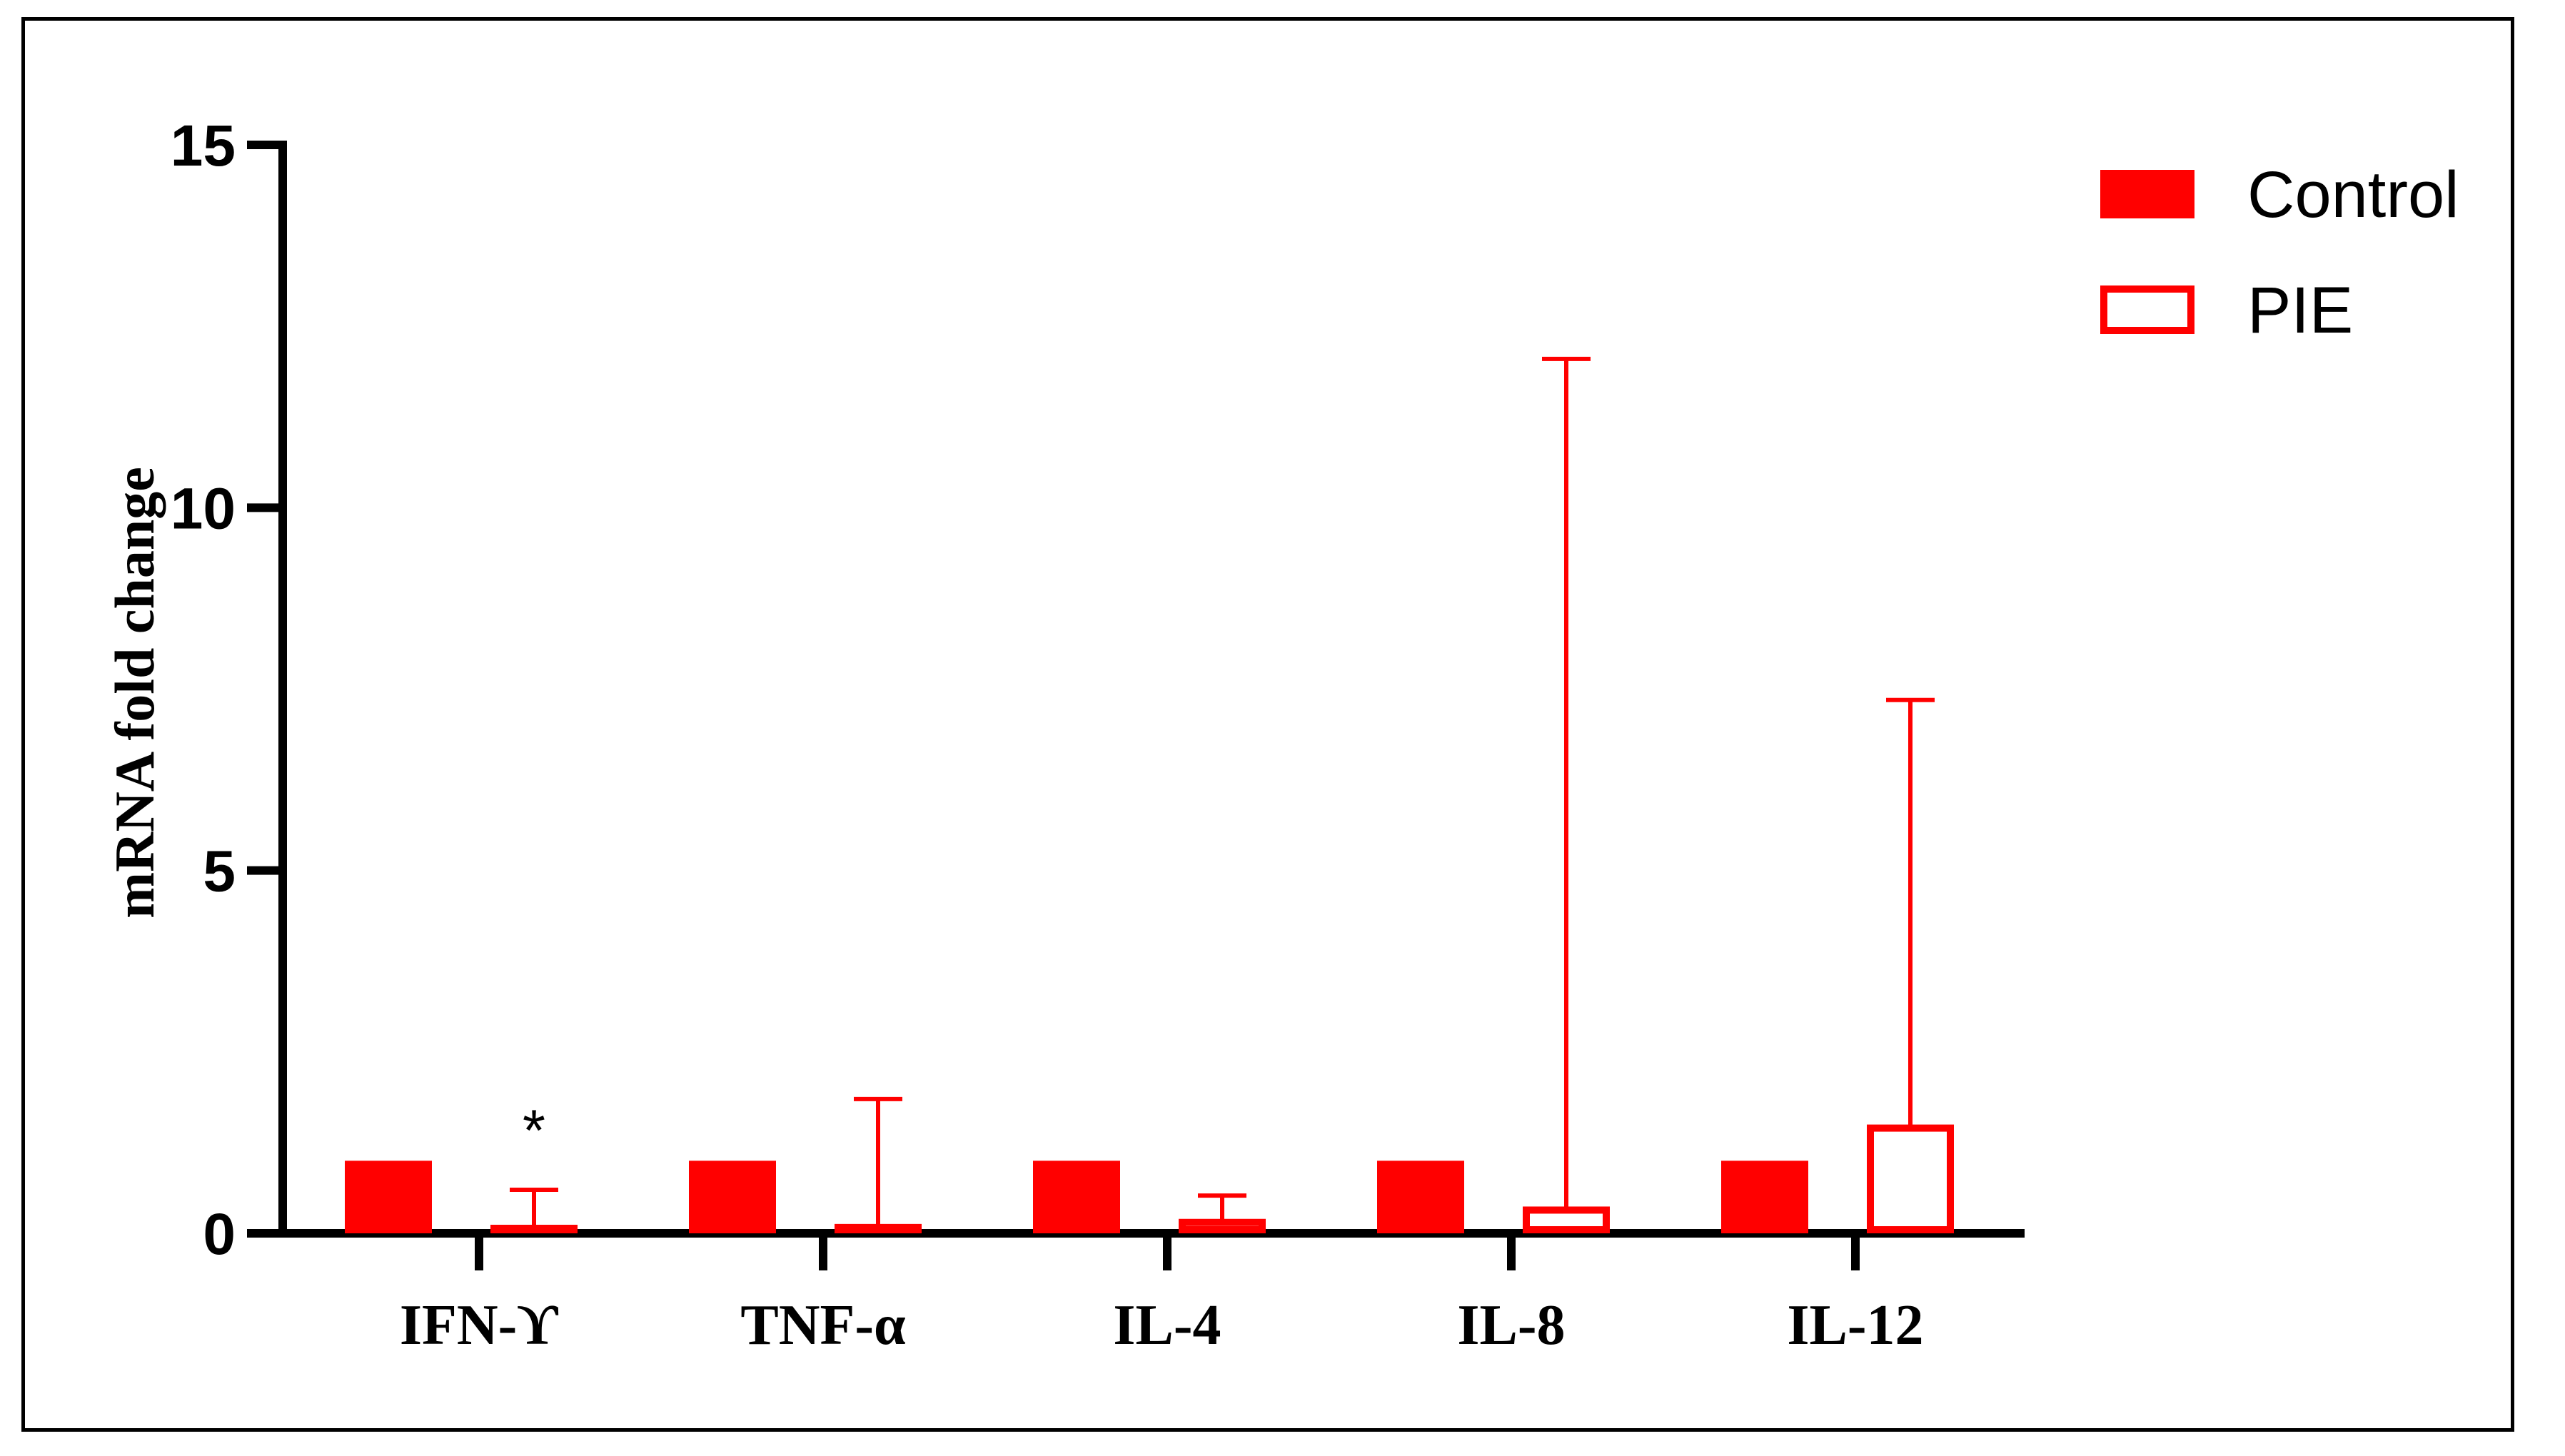  What do you see at coordinates (1855, 1325) in the screenshot?
I see `x-tick-label-il-12: IL-12` at bounding box center [1855, 1325].